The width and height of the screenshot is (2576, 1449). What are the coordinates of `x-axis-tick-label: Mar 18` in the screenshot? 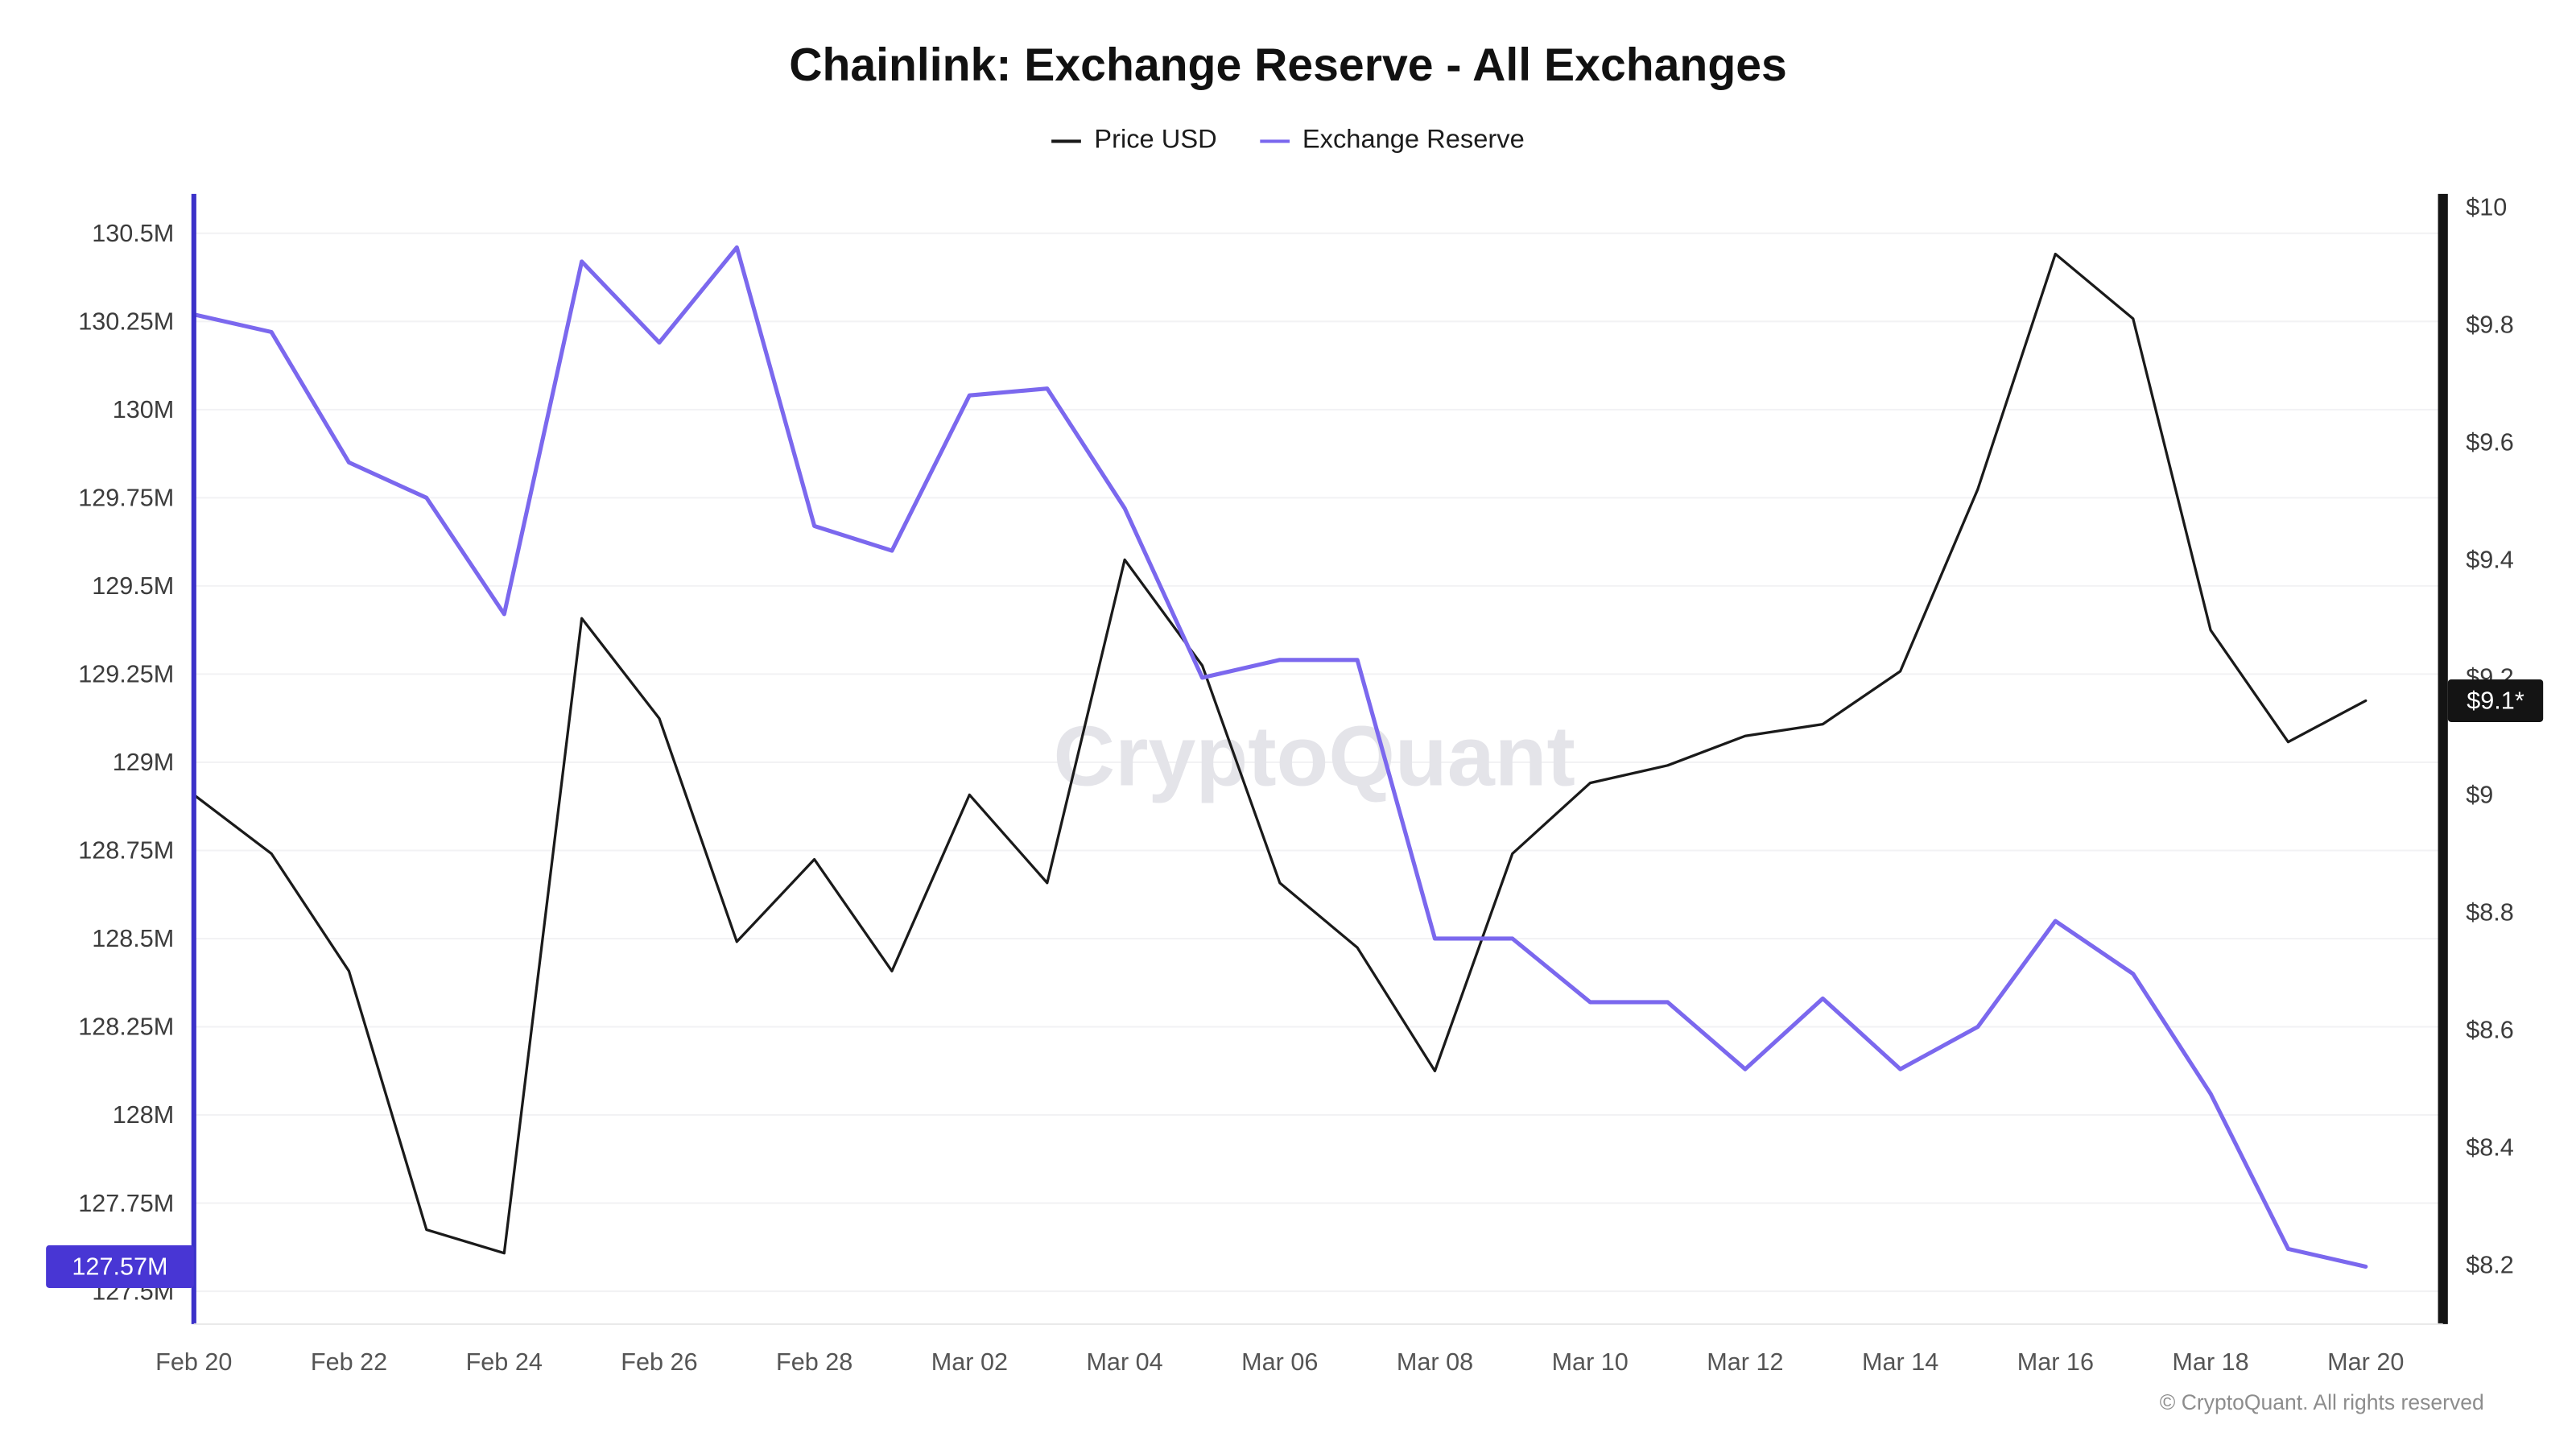 It's located at (2210, 1362).